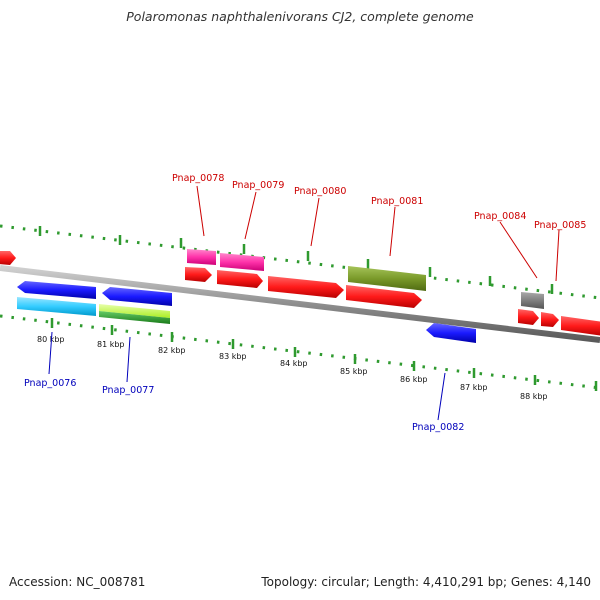  What do you see at coordinates (233, 356) in the screenshot?
I see `tick-label-83: 83 kbp` at bounding box center [233, 356].